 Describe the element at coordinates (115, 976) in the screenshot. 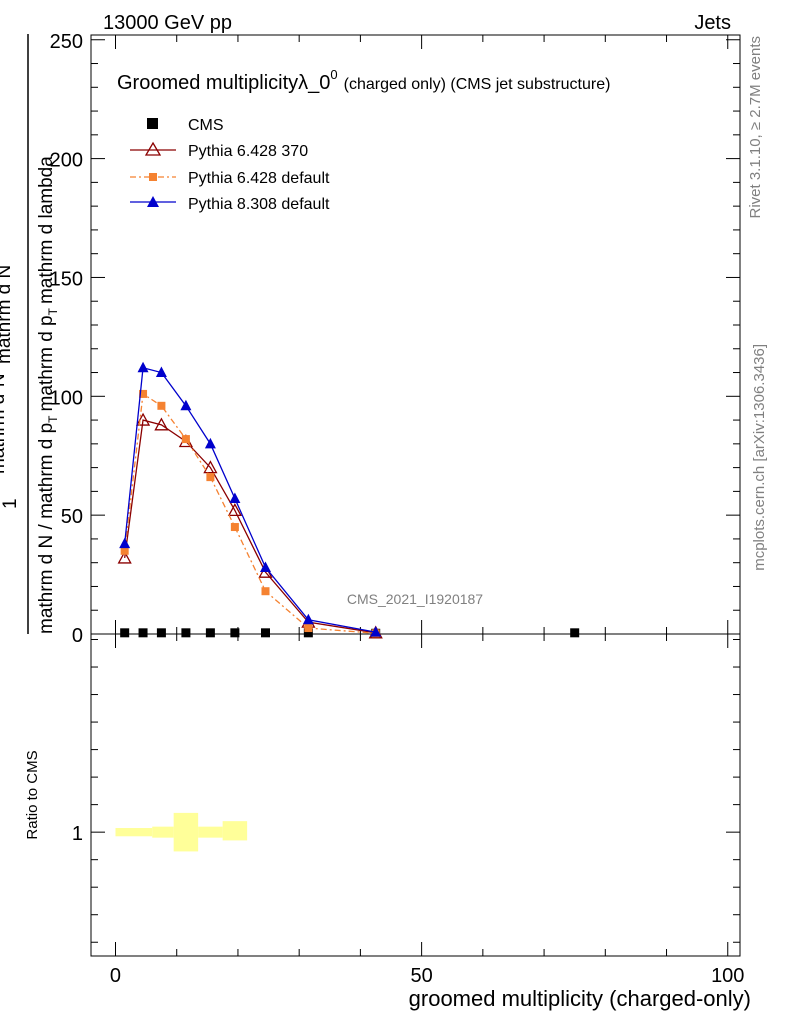

I see `x-tick-label: 0` at that location.